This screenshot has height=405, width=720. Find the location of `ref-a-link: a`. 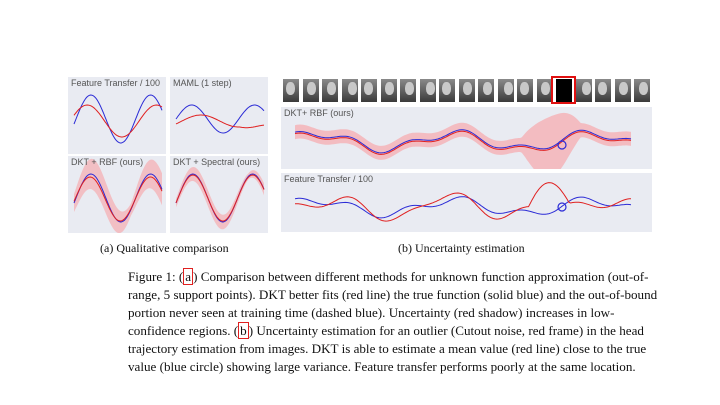

ref-a-link: a is located at coordinates (188, 276).